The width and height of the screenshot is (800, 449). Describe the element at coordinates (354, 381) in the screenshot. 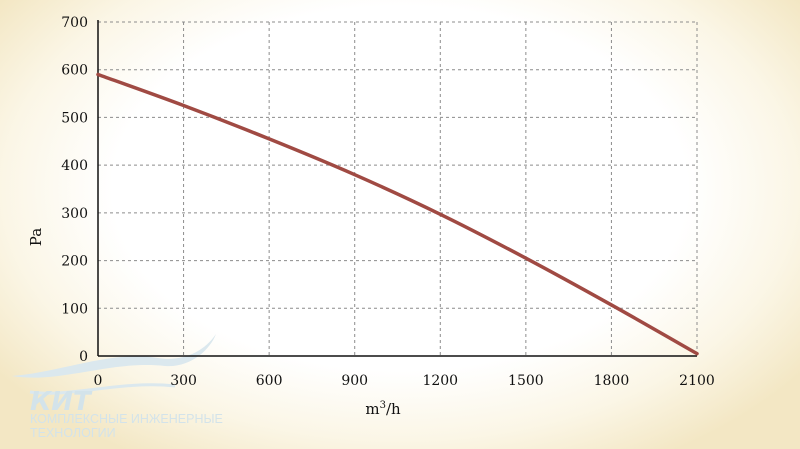

I see `x-tick-label: 900` at that location.